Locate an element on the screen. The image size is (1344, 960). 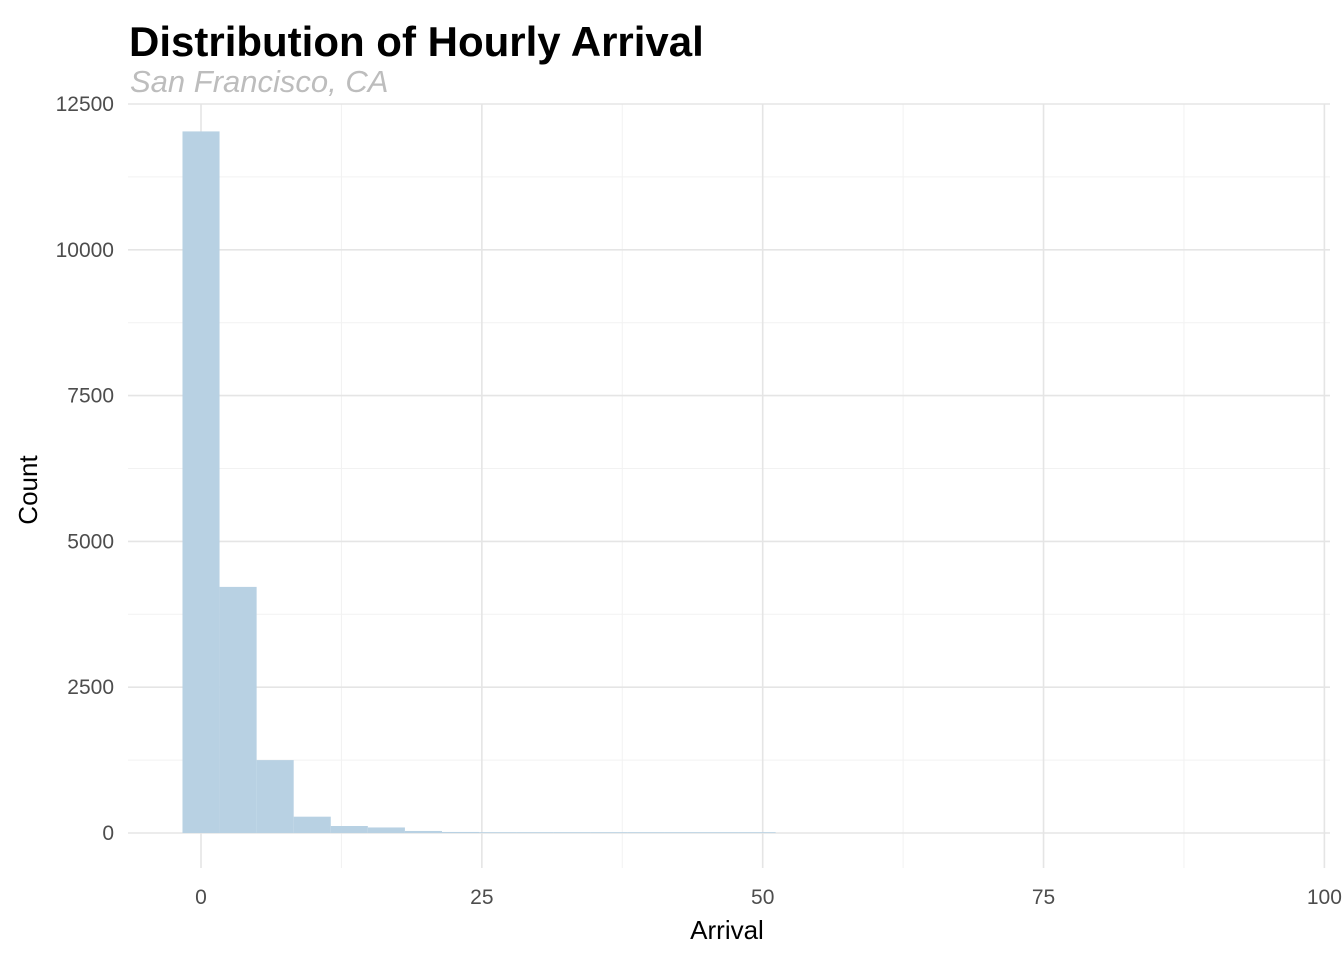
y-axis-title: Count is located at coordinates (28, 490).